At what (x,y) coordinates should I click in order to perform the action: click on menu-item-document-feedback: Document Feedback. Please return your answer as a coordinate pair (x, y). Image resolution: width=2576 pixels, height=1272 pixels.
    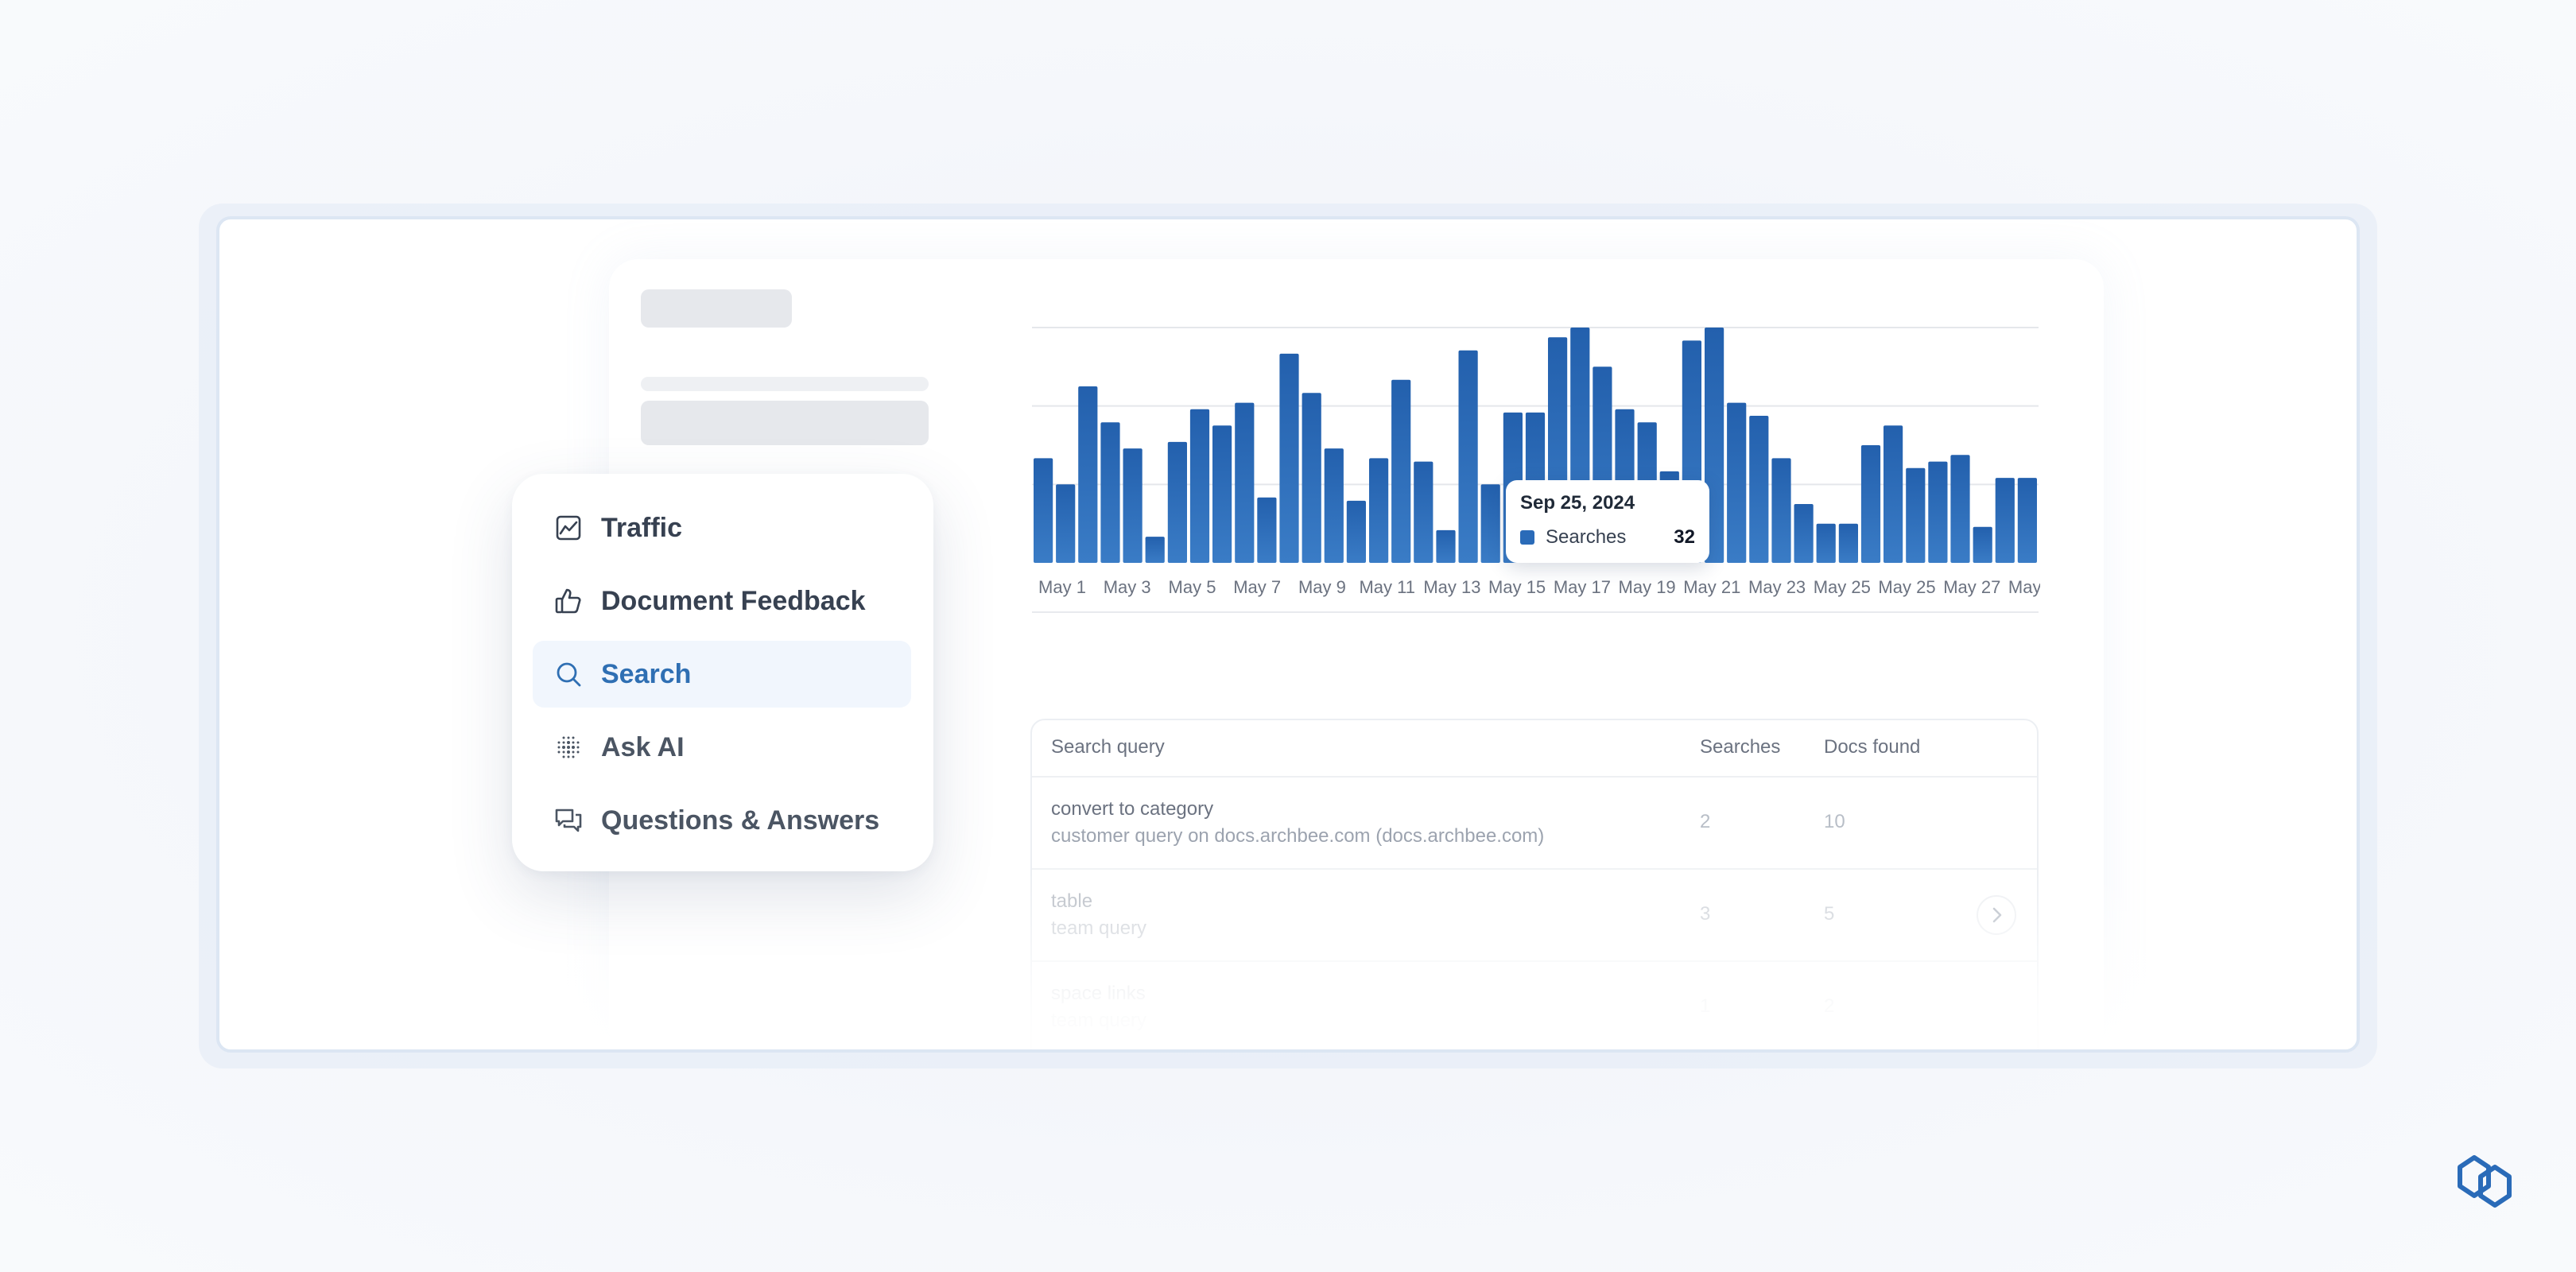
    Looking at the image, I should click on (722, 601).